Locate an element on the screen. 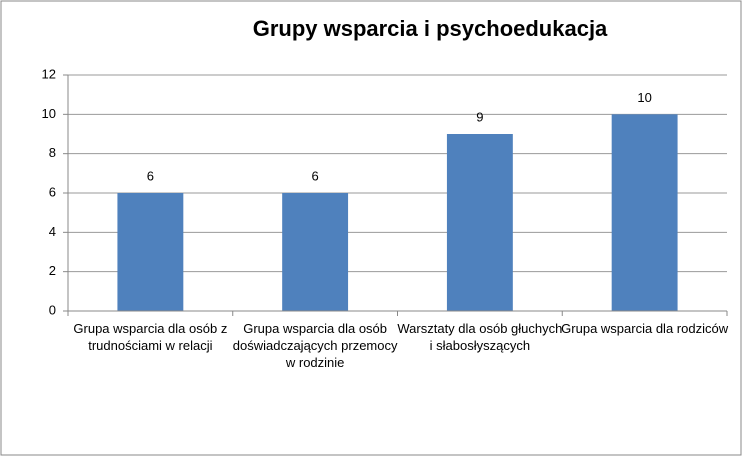  y-tick-label: 2 is located at coordinates (52, 270).